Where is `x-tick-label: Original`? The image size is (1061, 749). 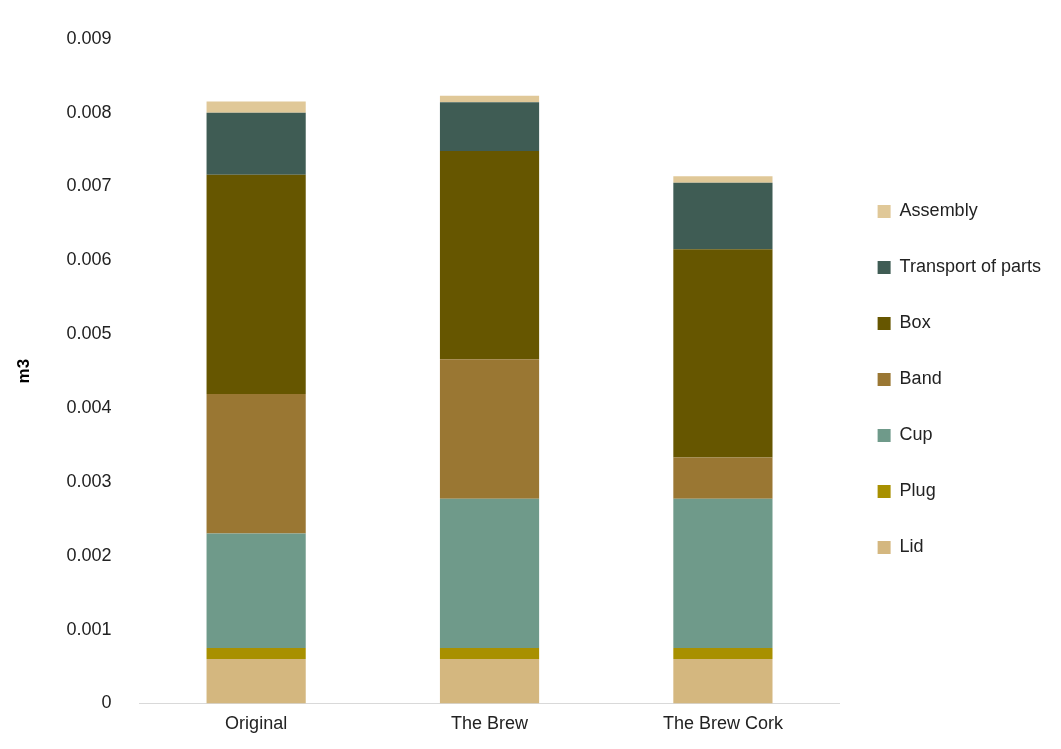 x-tick-label: Original is located at coordinates (256, 723).